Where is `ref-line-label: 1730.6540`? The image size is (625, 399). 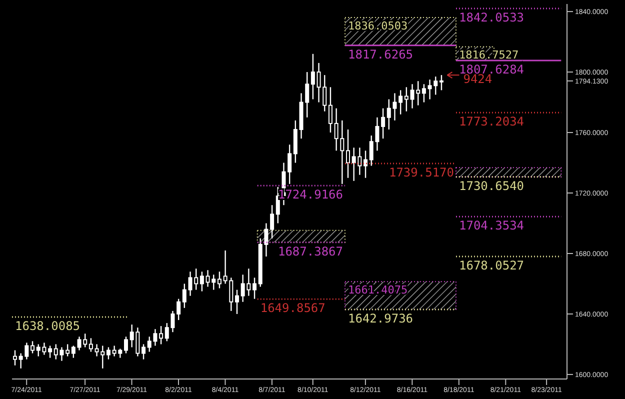
ref-line-label: 1730.6540 is located at coordinates (491, 185).